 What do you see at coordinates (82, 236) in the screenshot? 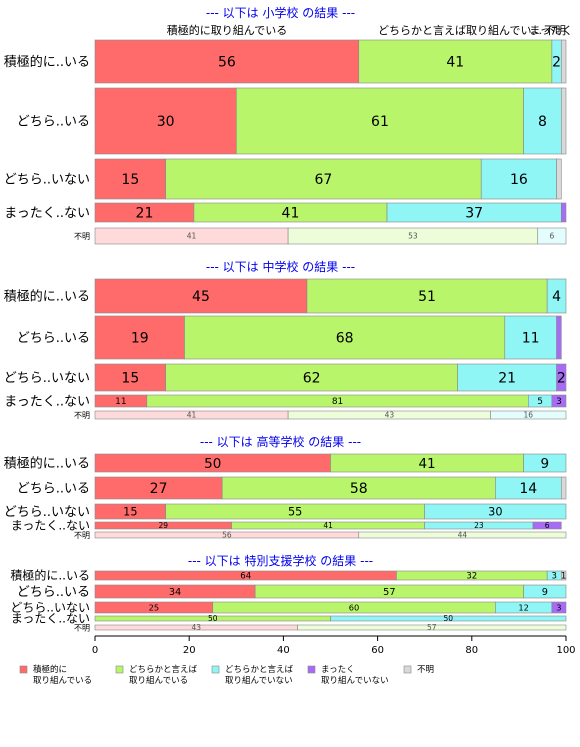
I see `row-label: 不明` at bounding box center [82, 236].